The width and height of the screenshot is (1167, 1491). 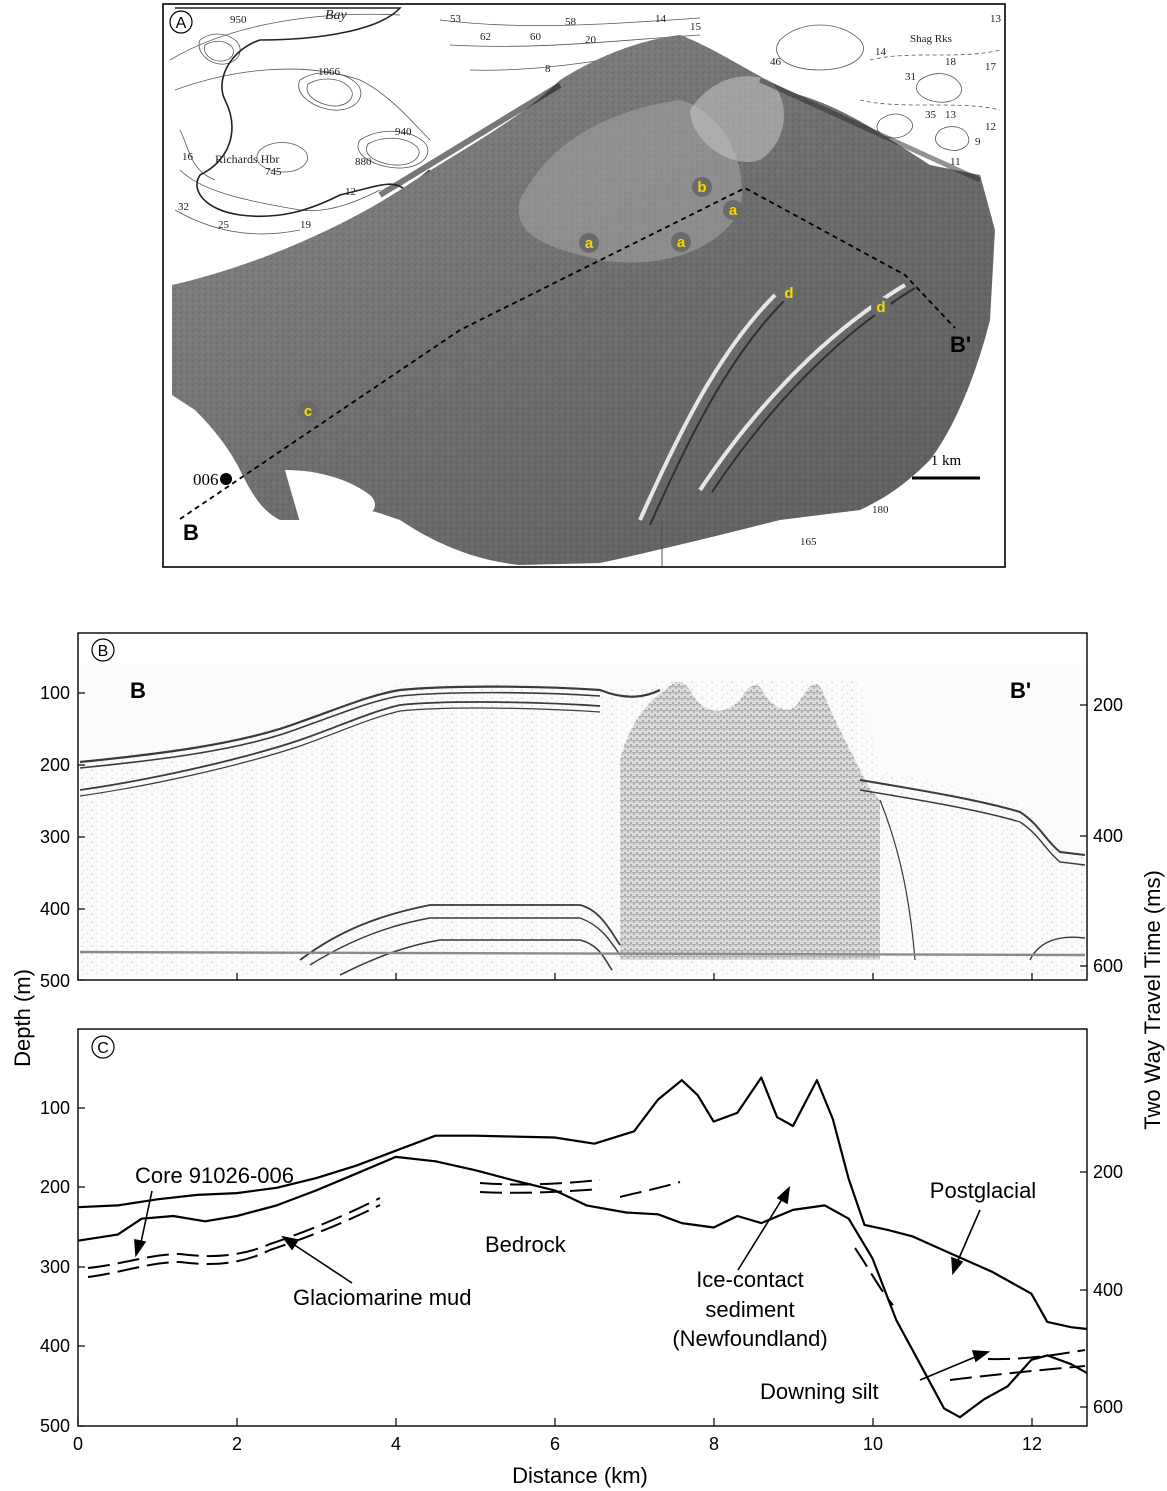 What do you see at coordinates (910, 77) in the screenshot?
I see `svg-text: 31` at bounding box center [910, 77].